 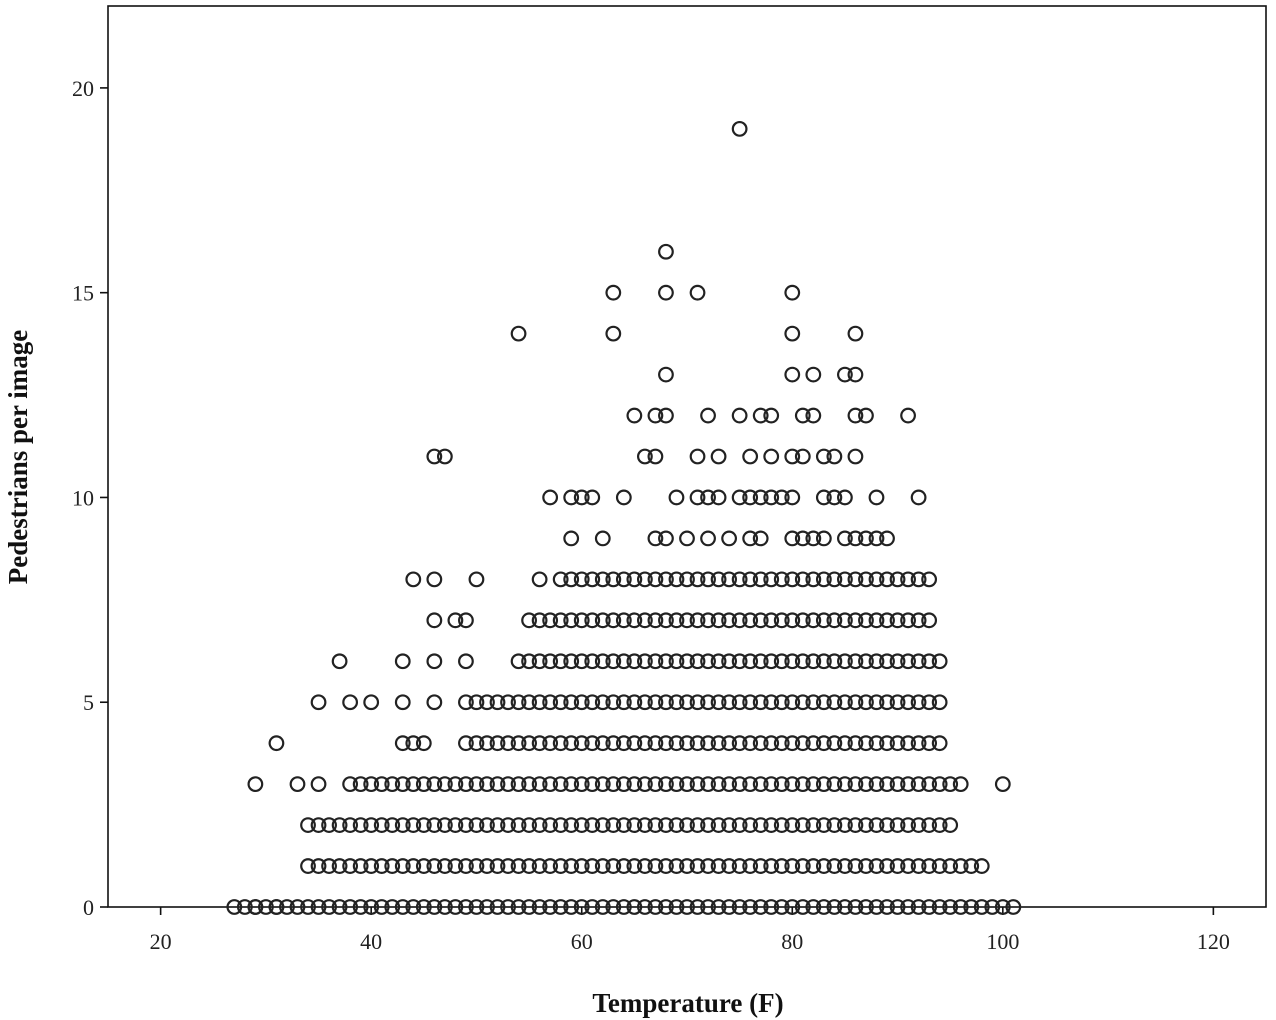 I want to click on x-tick-label: 20, so click(x=161, y=941).